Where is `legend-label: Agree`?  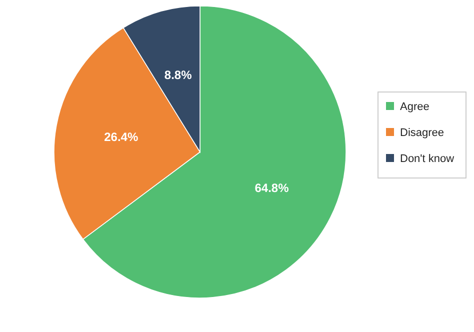
legend-label: Agree is located at coordinates (415, 107).